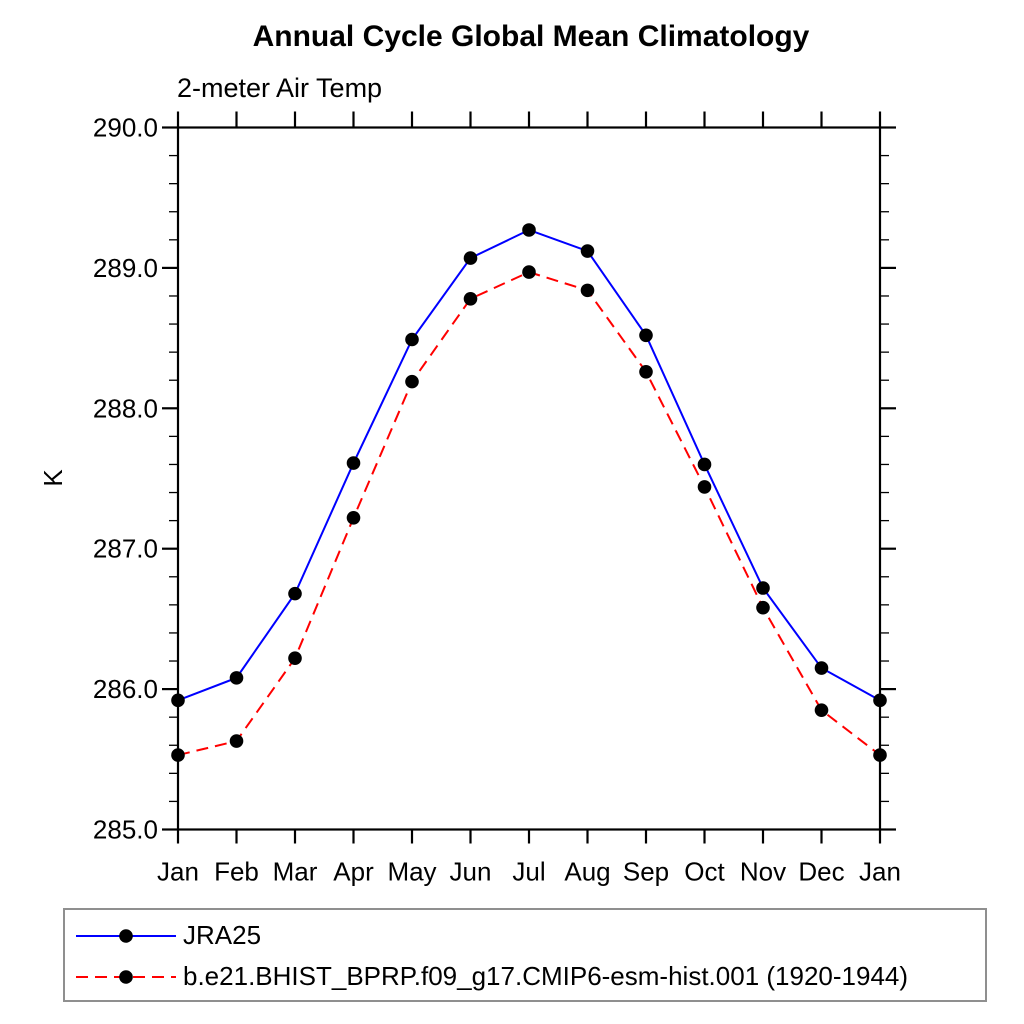 Image resolution: width=1024 pixels, height=1024 pixels. What do you see at coordinates (704, 872) in the screenshot?
I see `x-axis-tick-label: Oct` at bounding box center [704, 872].